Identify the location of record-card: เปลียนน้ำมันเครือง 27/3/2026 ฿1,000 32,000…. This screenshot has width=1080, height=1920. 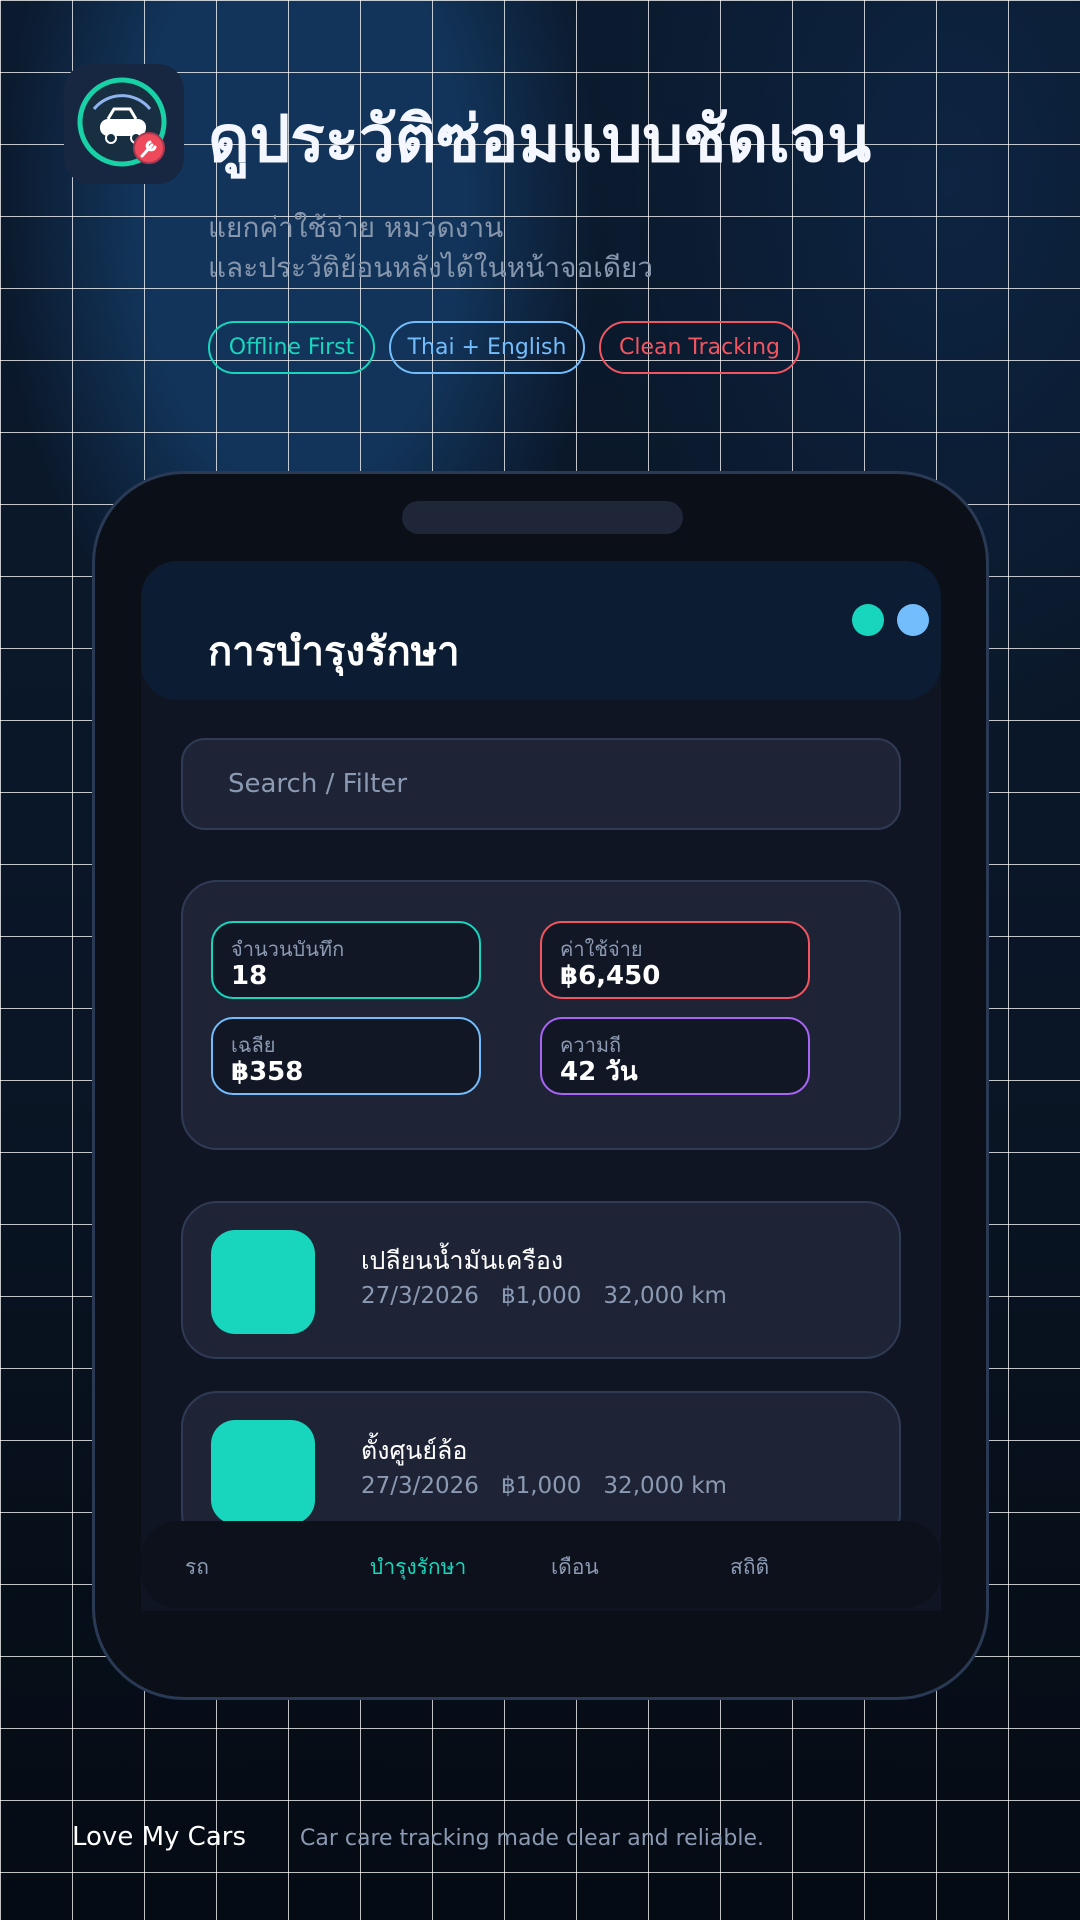
(541, 1280).